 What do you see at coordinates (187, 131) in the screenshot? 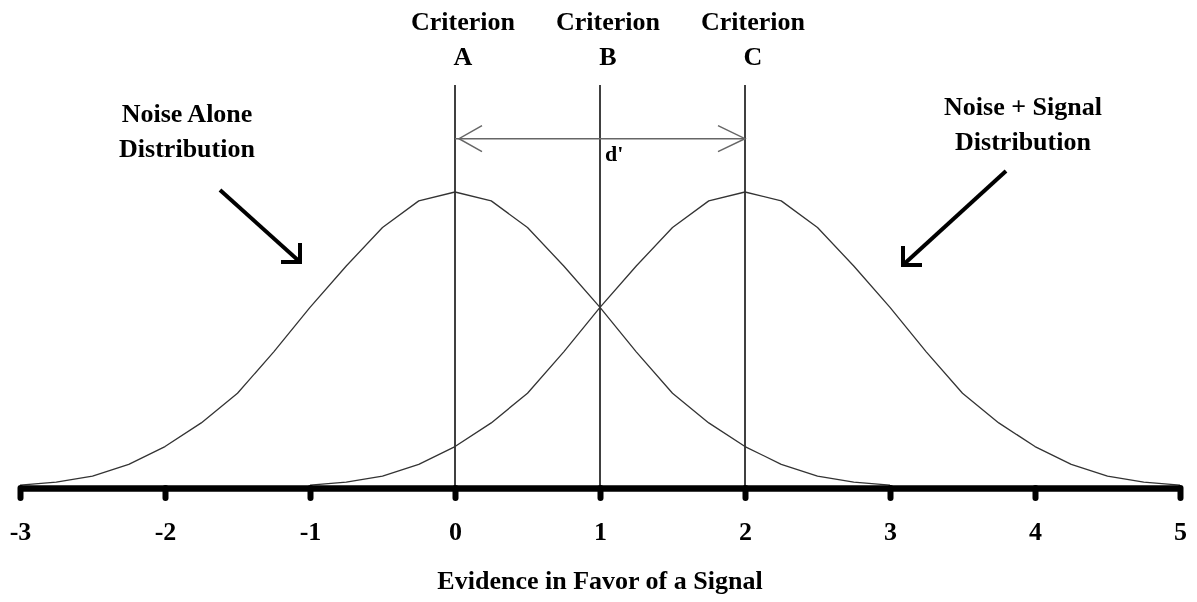
I see `text: Noise Alone Distribution` at bounding box center [187, 131].